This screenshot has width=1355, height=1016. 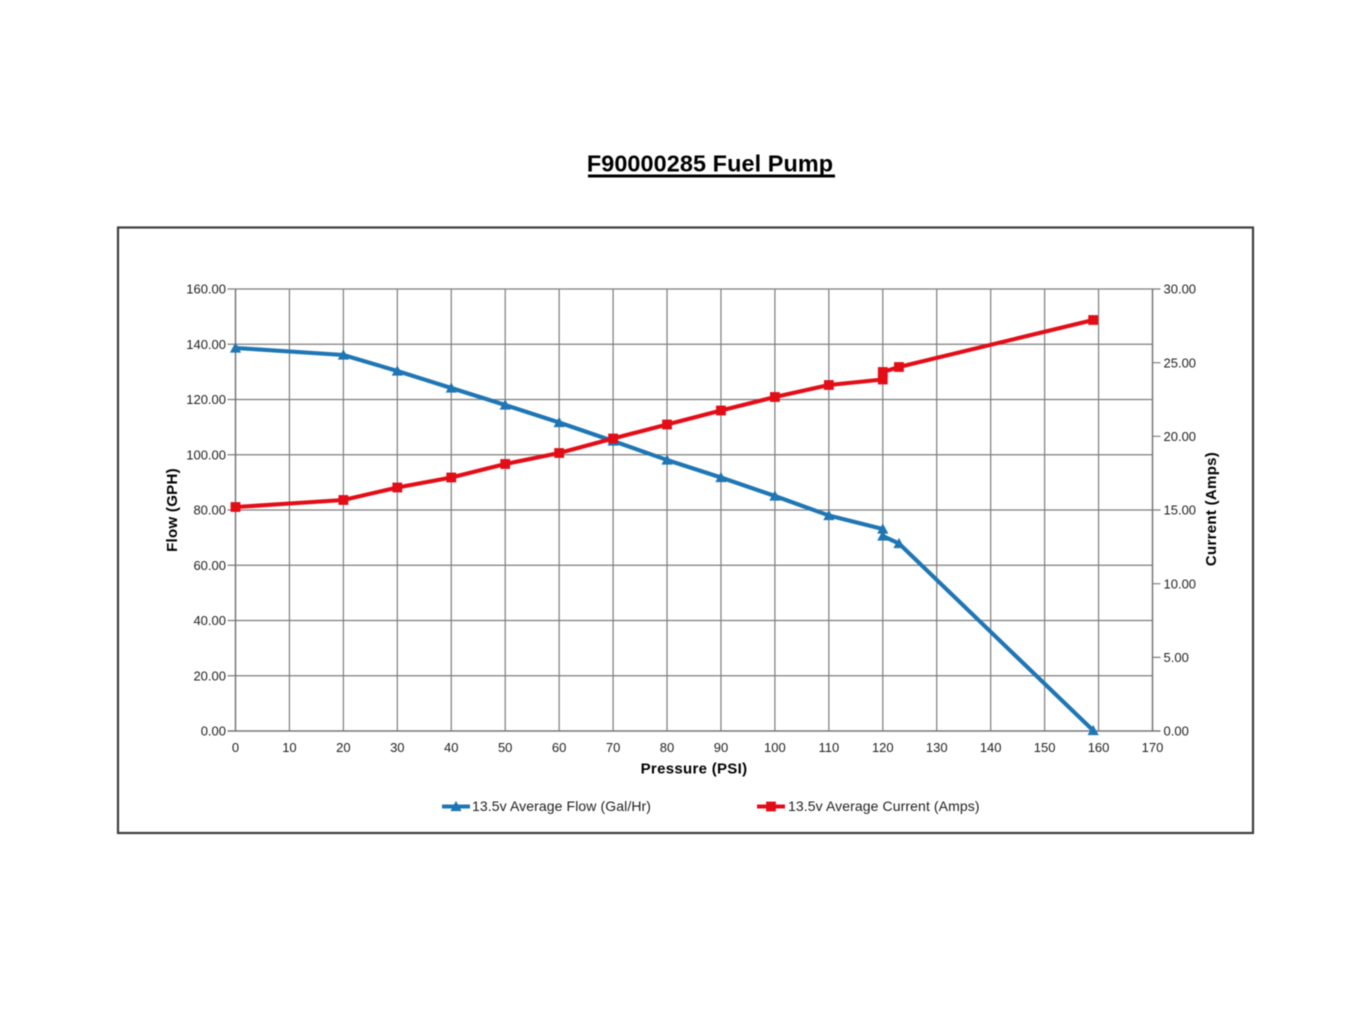 I want to click on svg-text: F90000285 Fuel Pump, so click(x=710, y=164).